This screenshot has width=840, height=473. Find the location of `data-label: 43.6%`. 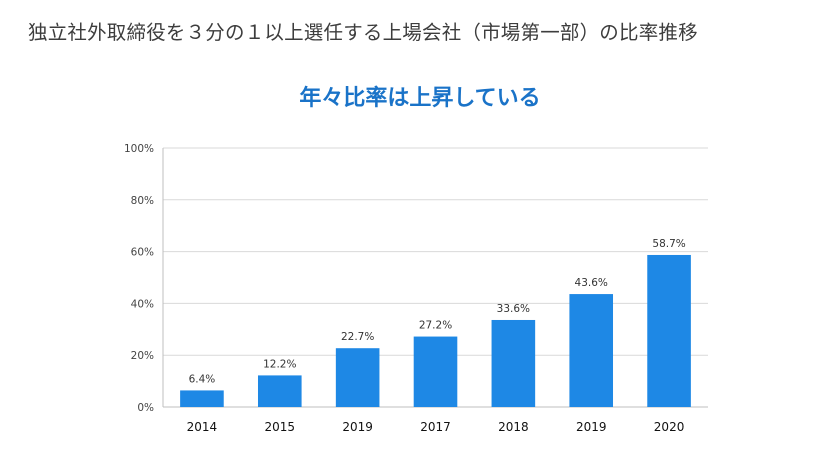

data-label: 43.6% is located at coordinates (591, 283).